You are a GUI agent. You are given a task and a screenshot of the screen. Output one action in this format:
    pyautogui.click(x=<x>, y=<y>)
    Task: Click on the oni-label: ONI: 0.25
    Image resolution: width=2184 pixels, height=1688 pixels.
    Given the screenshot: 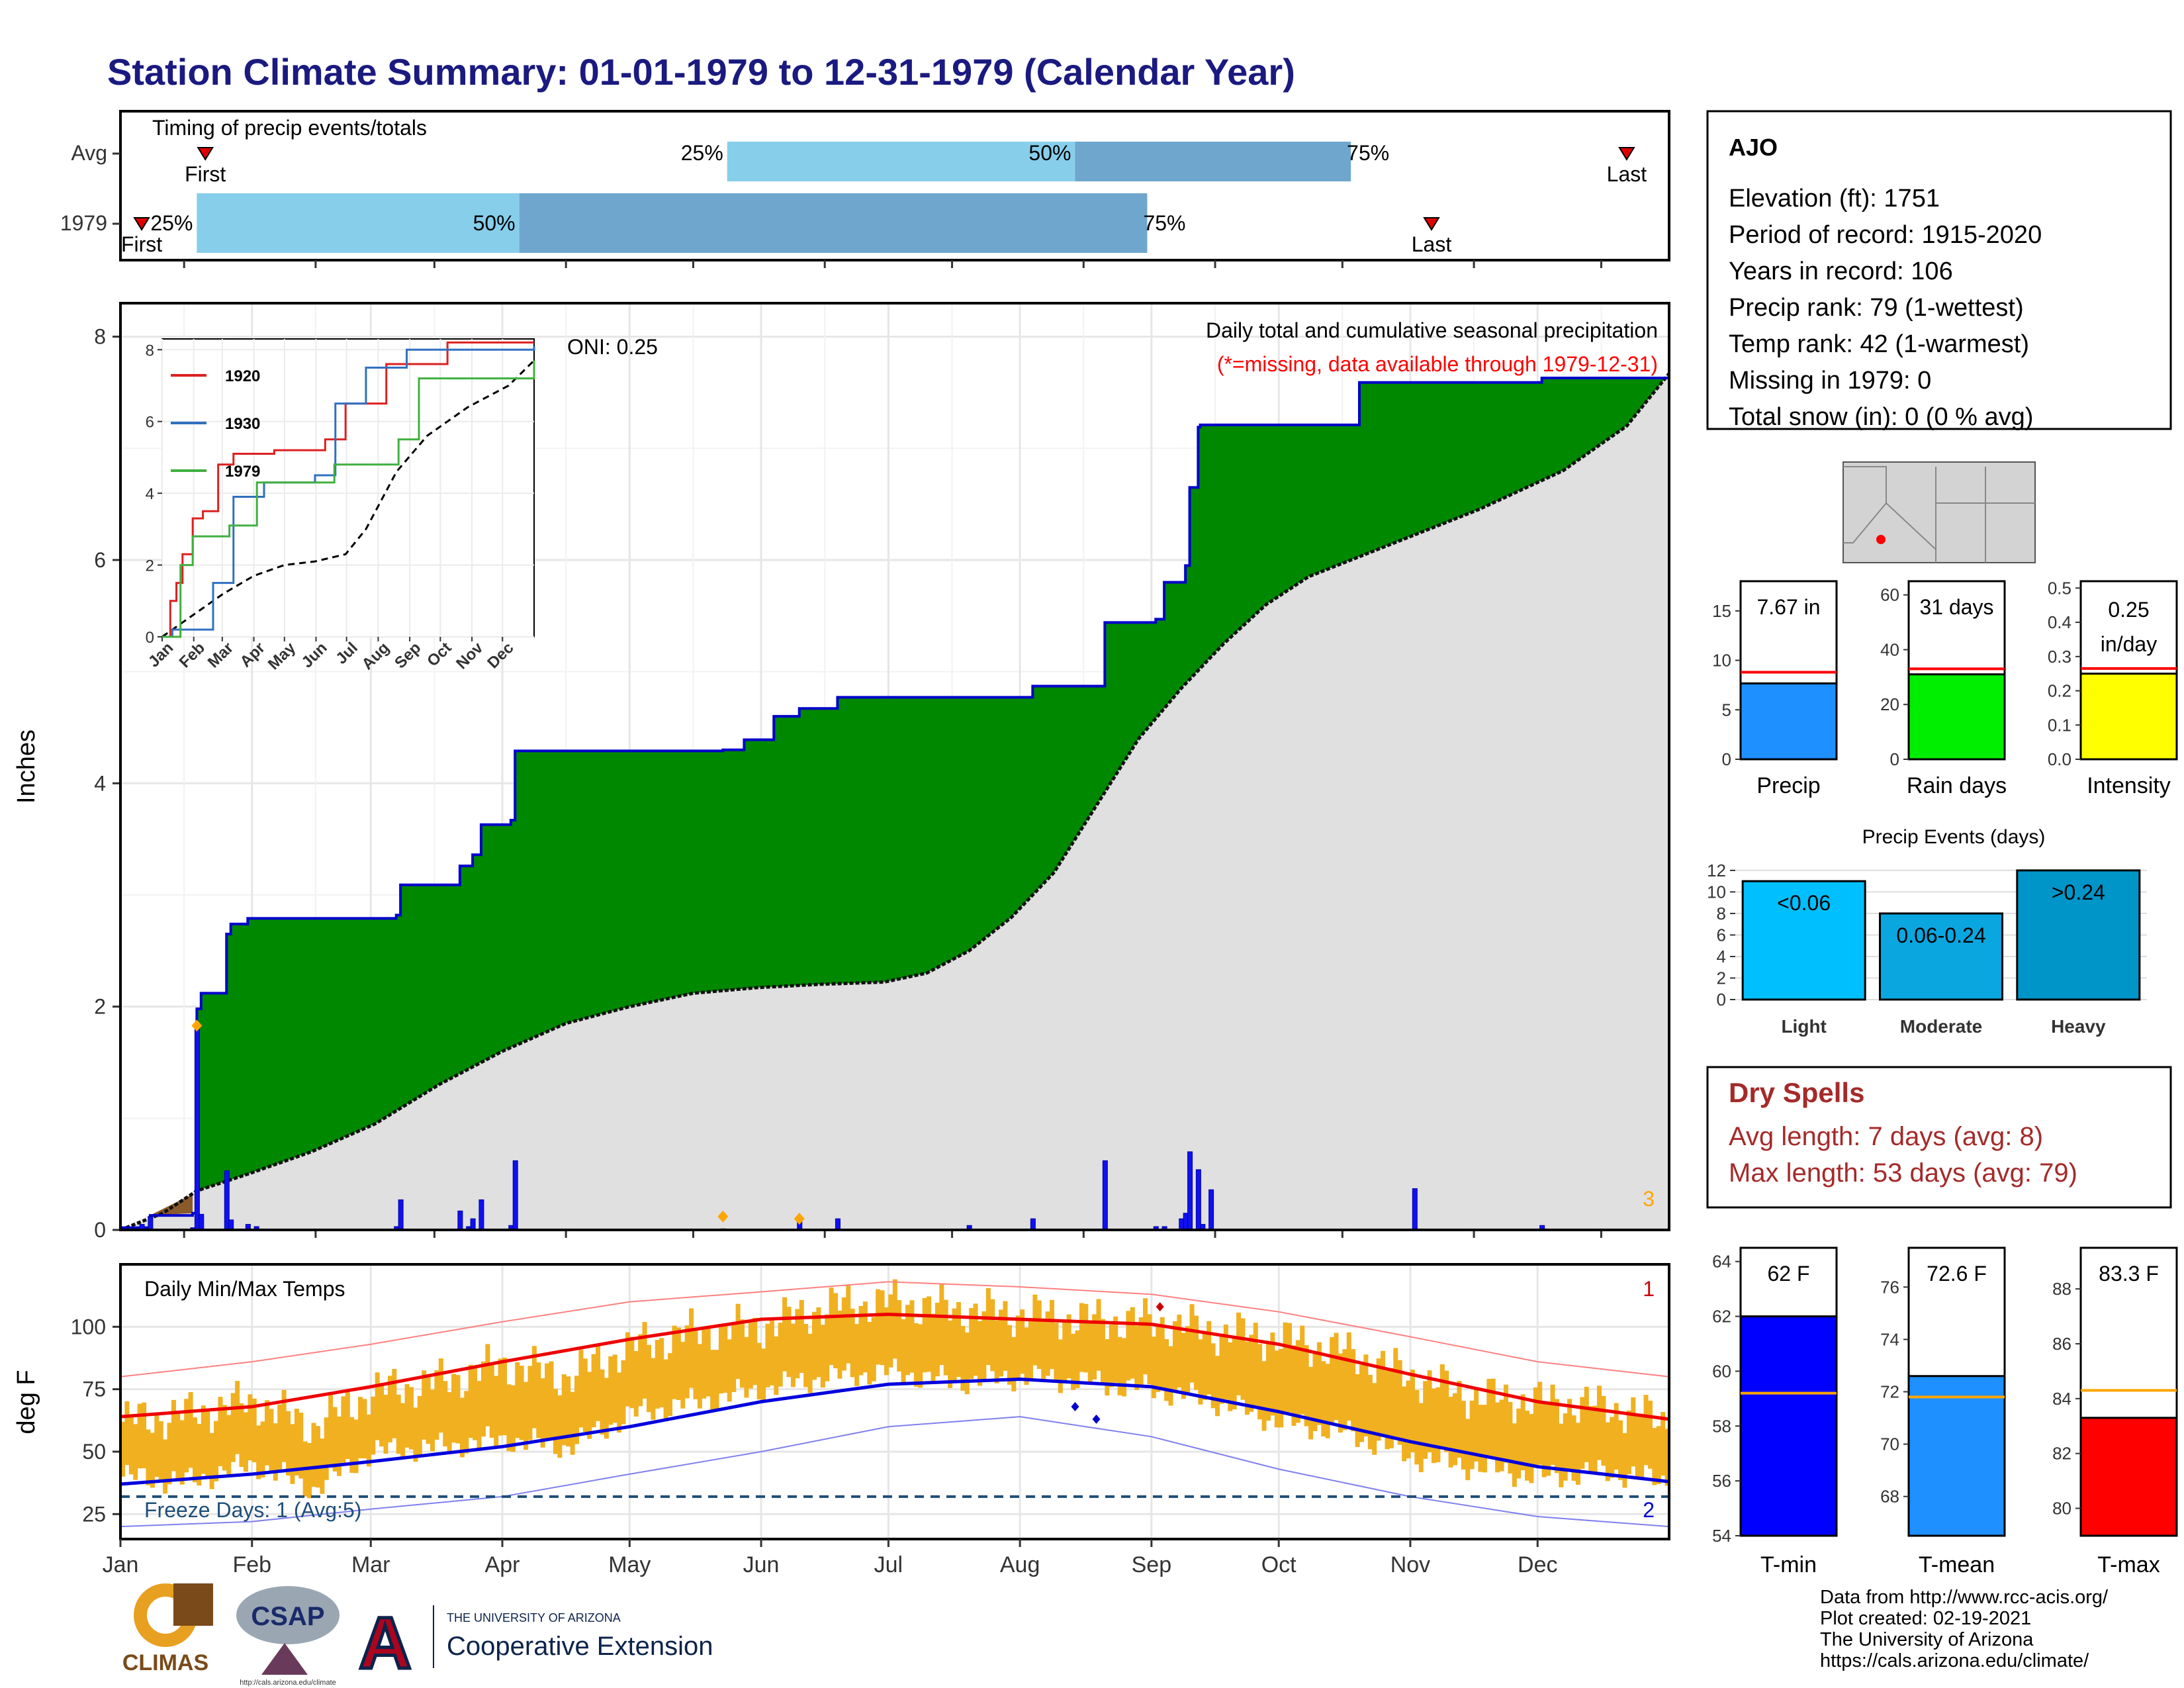 What is the action you would take?
    pyautogui.click(x=612, y=347)
    